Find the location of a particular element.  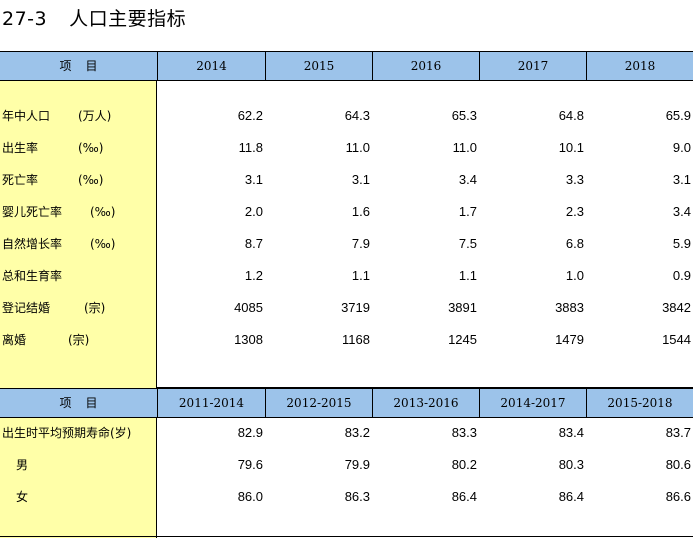

table-row: 婴儿死亡率 (‰) 2.0 1.6 1.7 2.3 3.4 is located at coordinates (346, 212).